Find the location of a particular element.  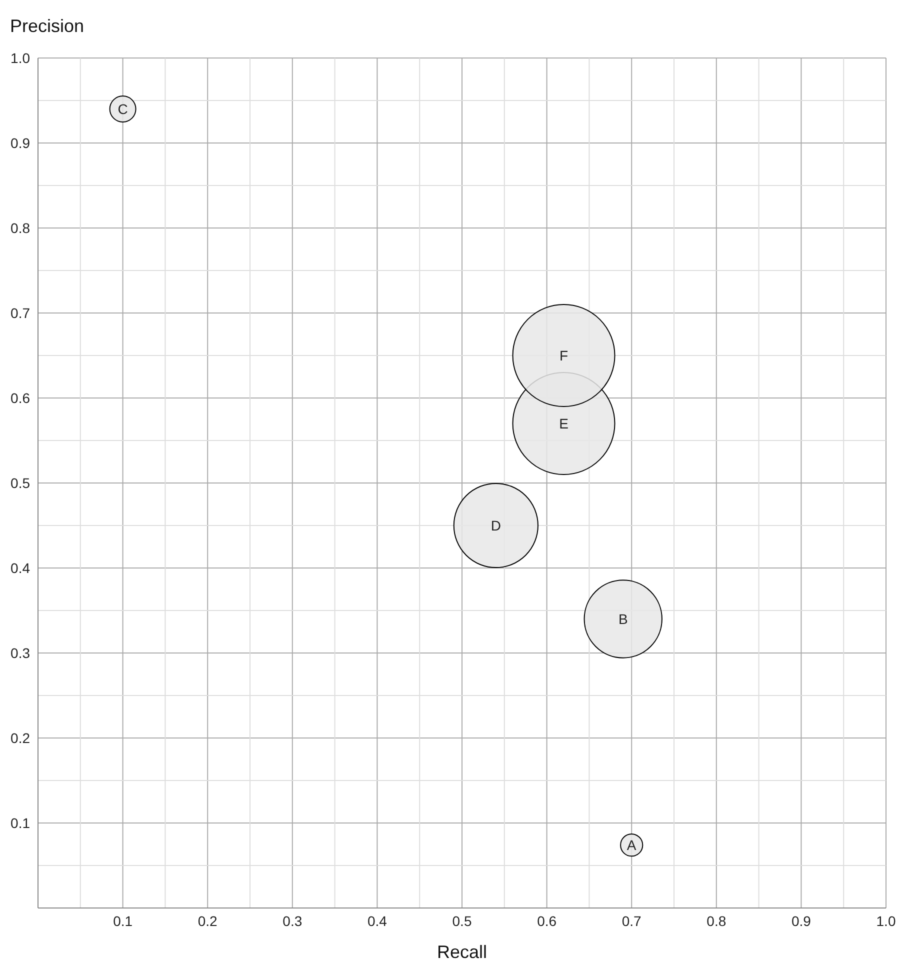

x-tick-label: 0.5 is located at coordinates (462, 920).